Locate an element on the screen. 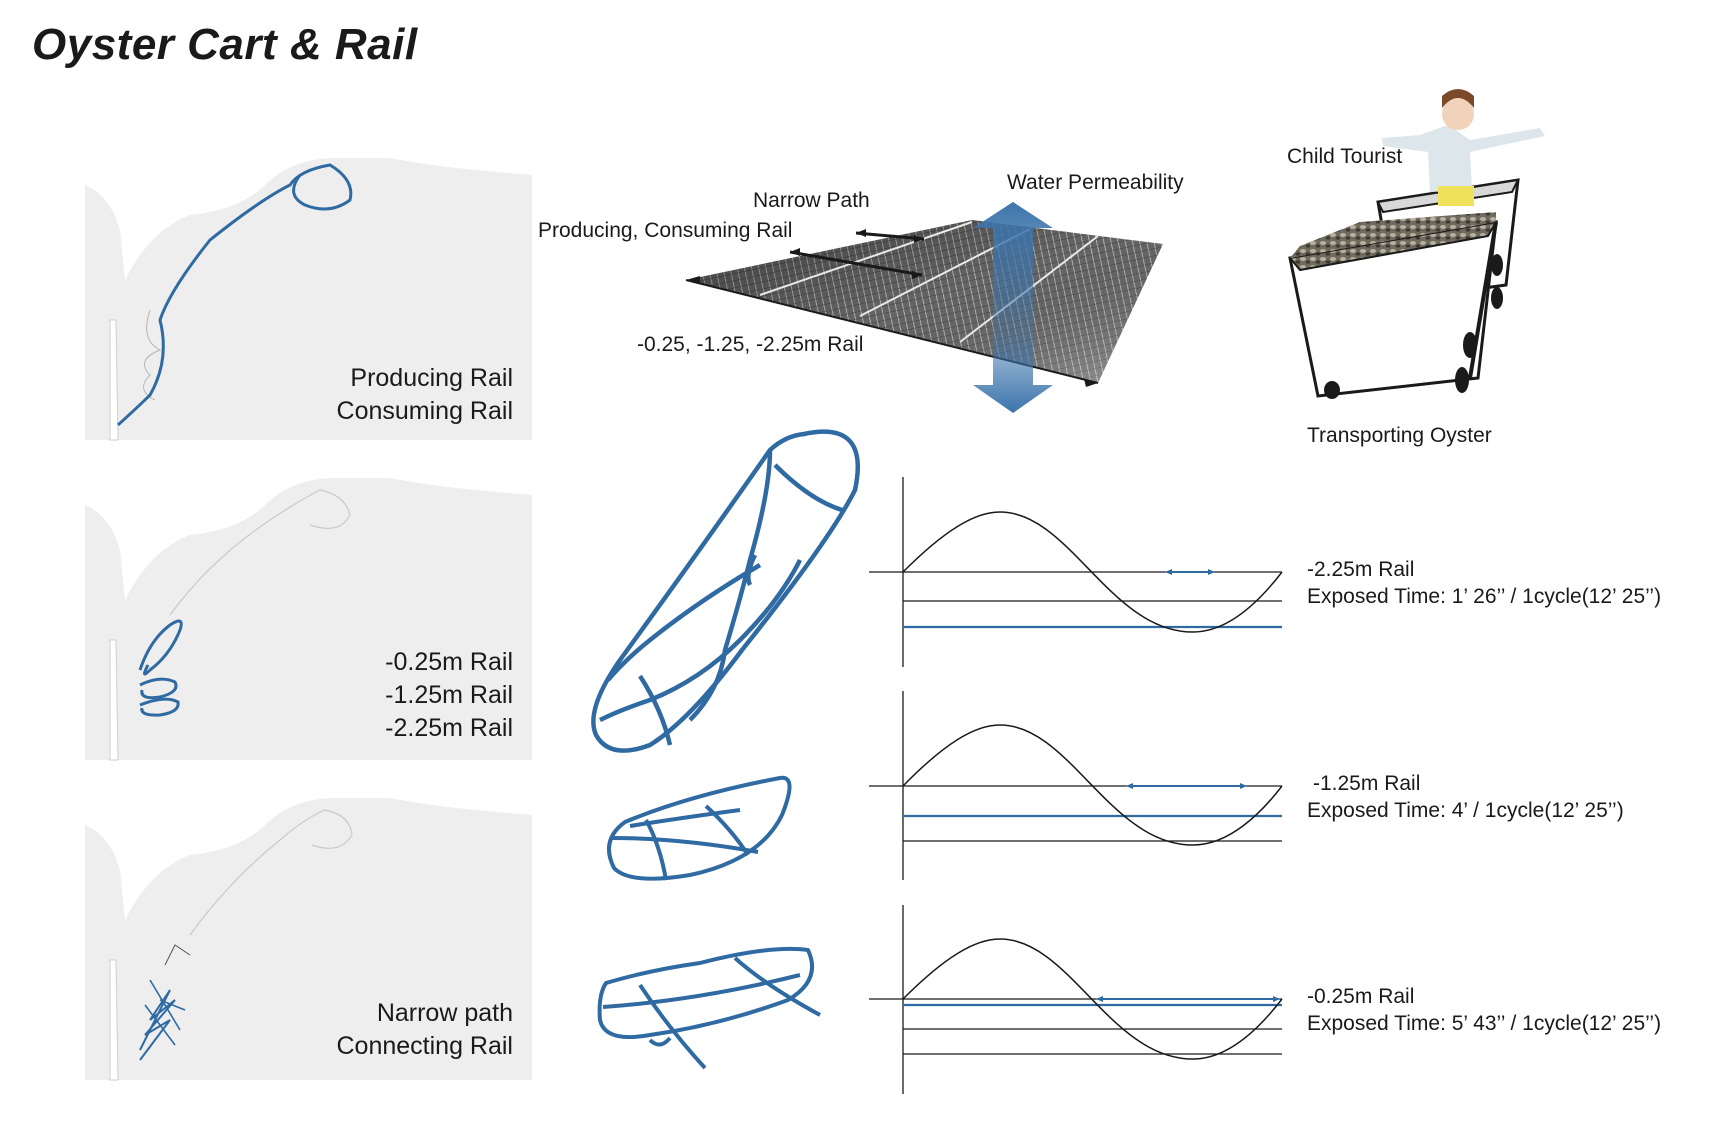 The width and height of the screenshot is (1716, 1125). map-panel-2-line-2: -1.25m Rail is located at coordinates (449, 695).